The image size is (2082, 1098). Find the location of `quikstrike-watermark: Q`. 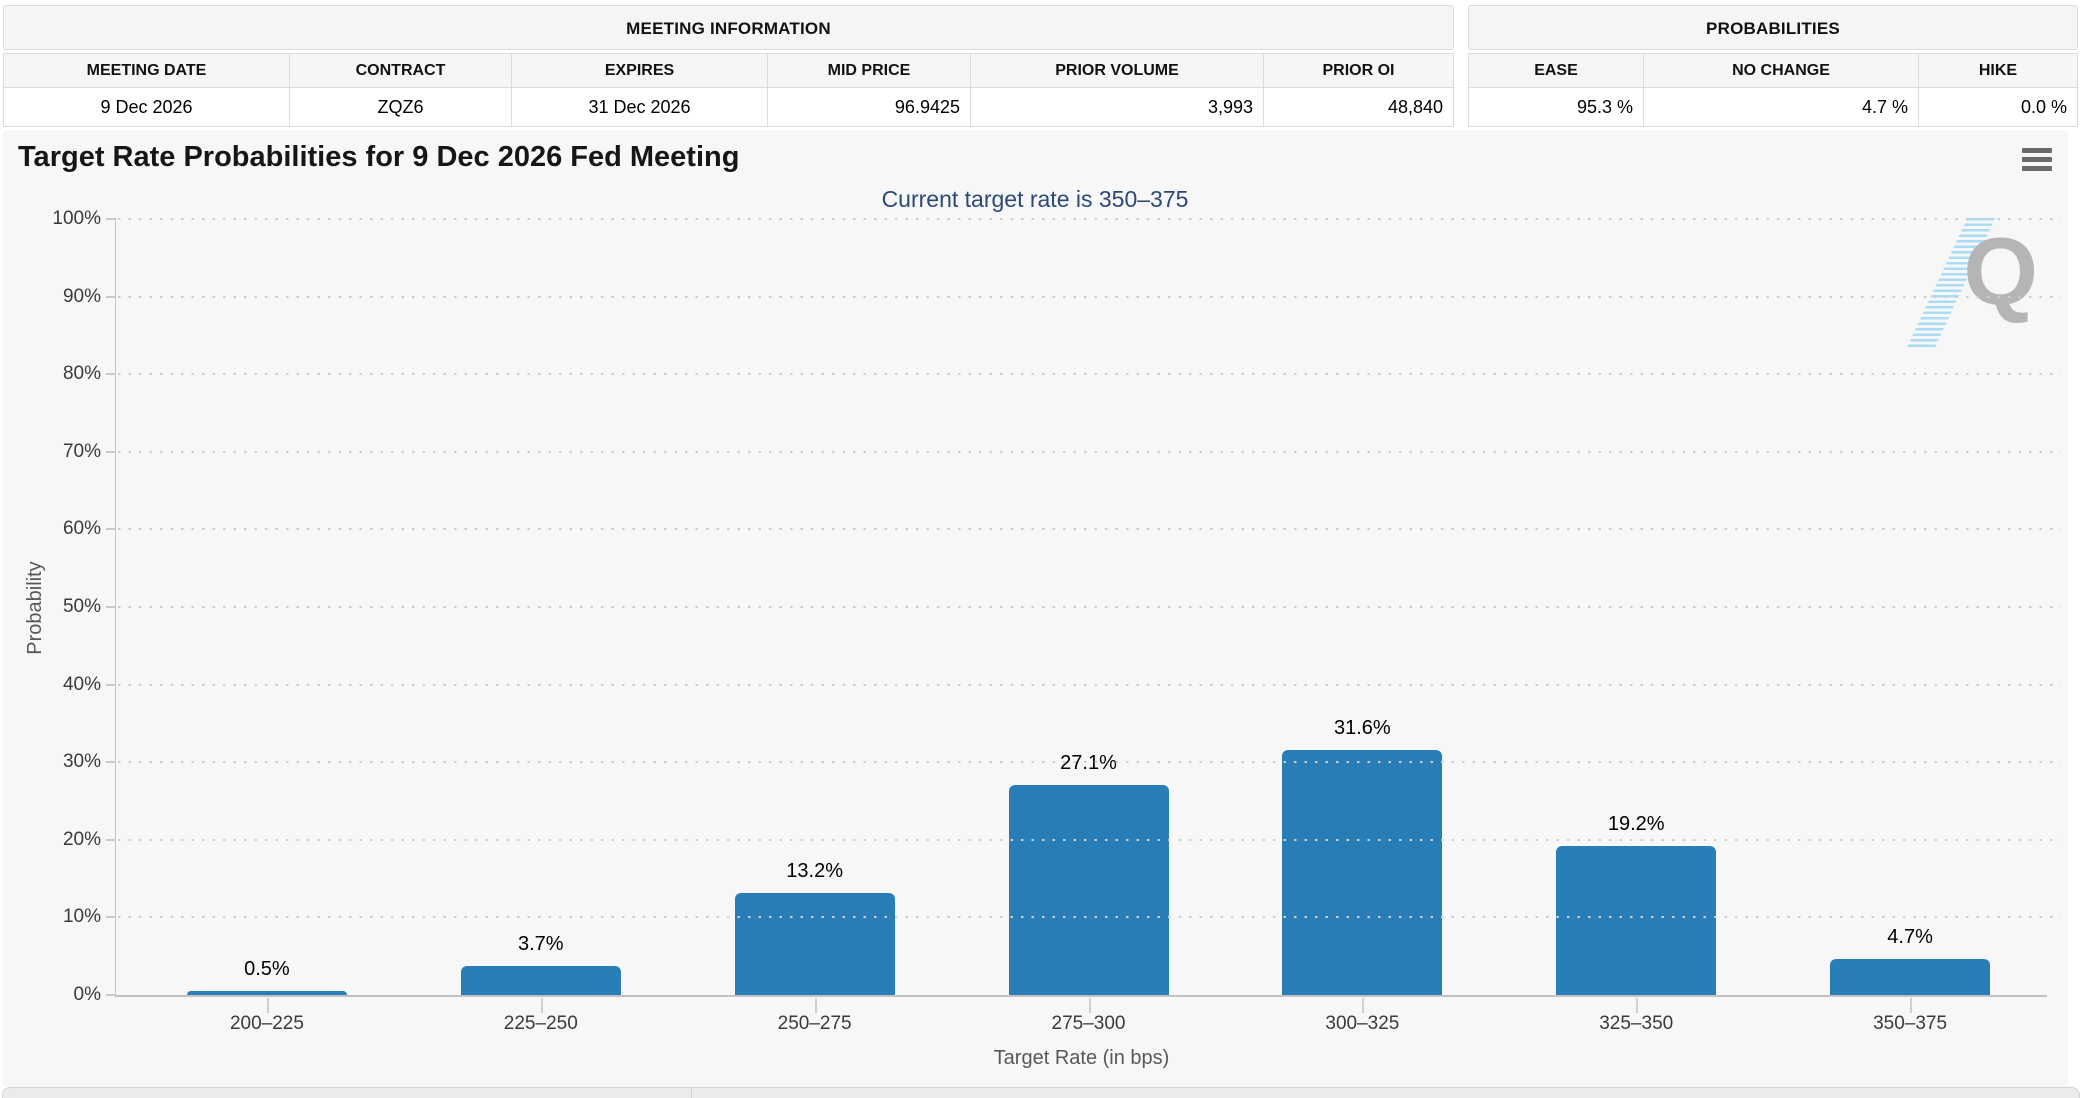

quikstrike-watermark: Q is located at coordinates (1972, 293).